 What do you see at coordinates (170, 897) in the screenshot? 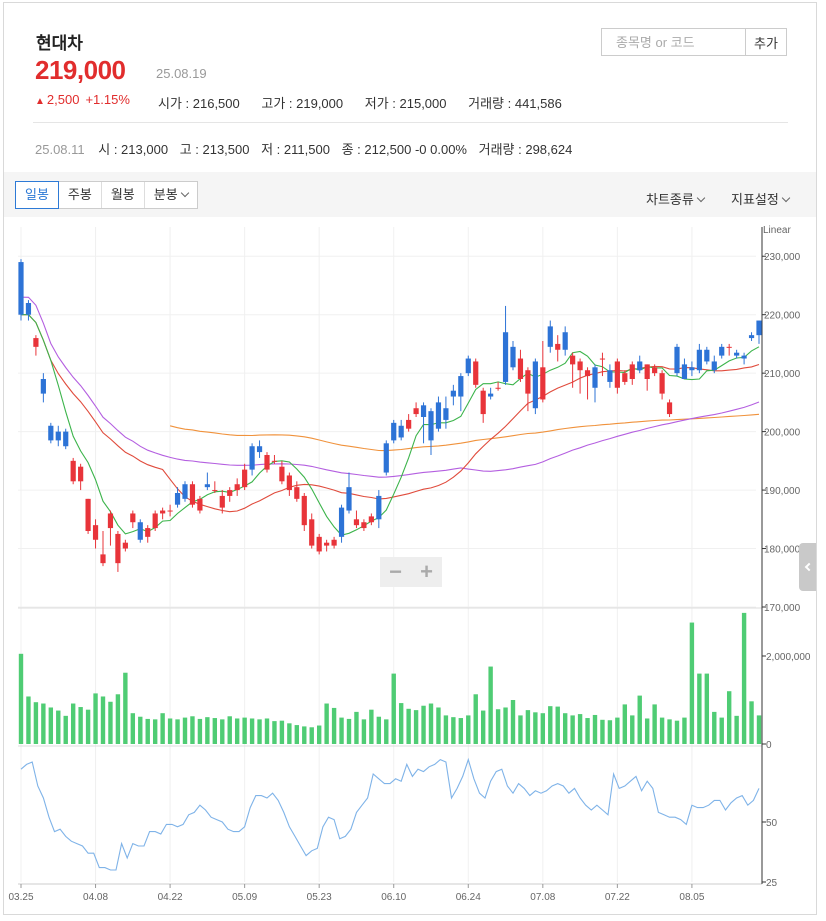
I see `x-tick-label: 04.22` at bounding box center [170, 897].